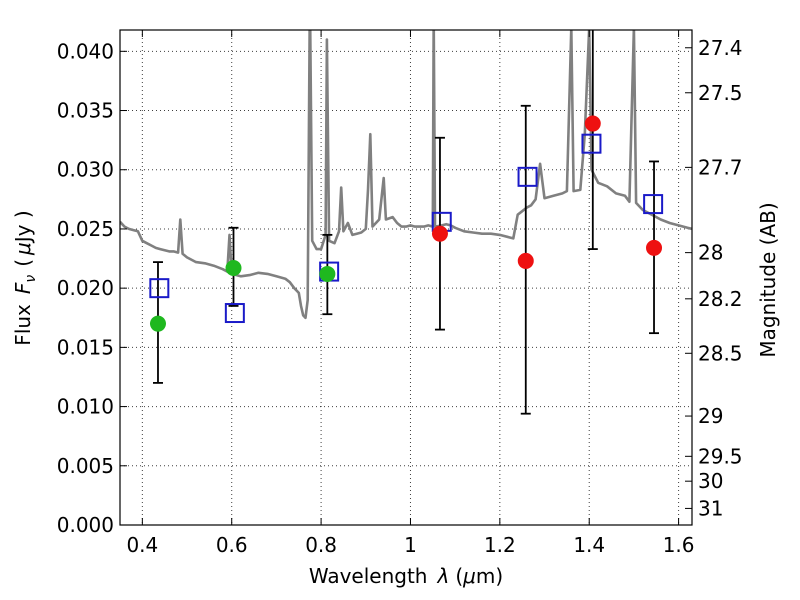 Image resolution: width=800 pixels, height=600 pixels. What do you see at coordinates (410, 545) in the screenshot?
I see `x-tick-label: 1` at bounding box center [410, 545].